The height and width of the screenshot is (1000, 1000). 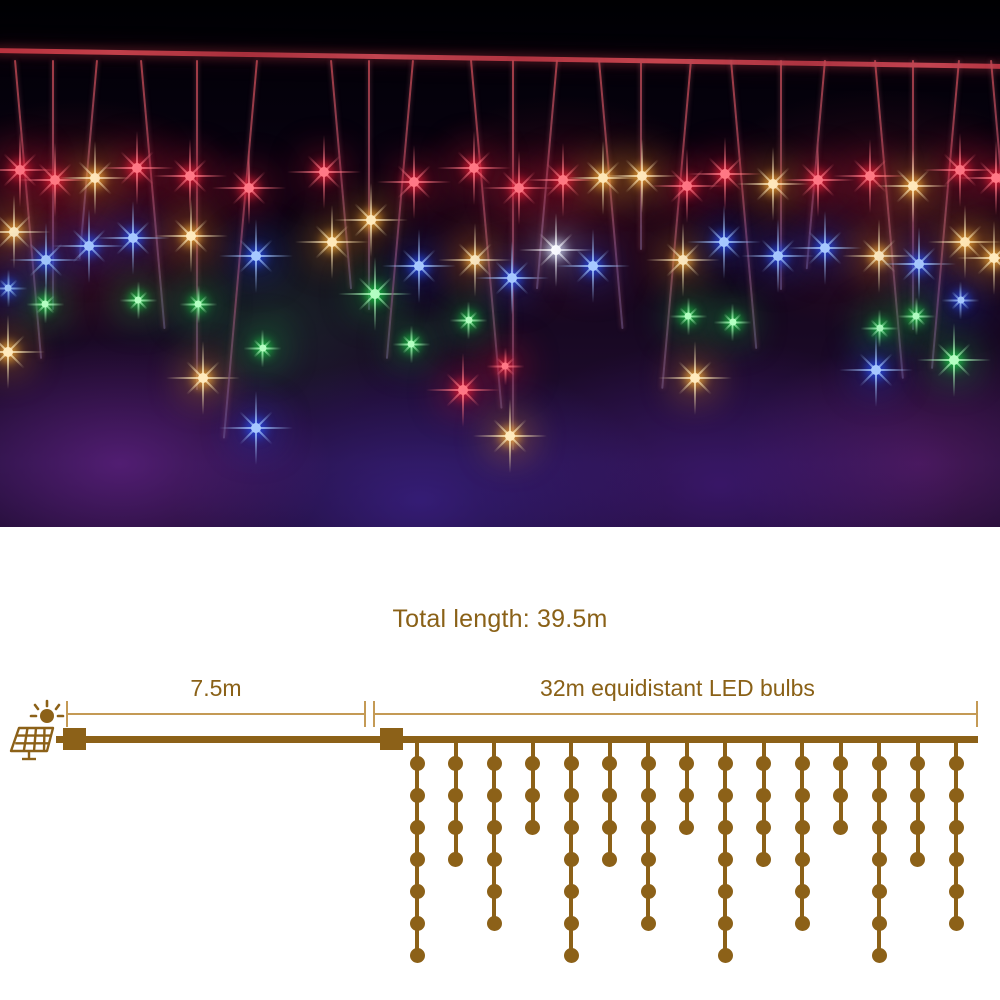 What do you see at coordinates (517, 739) in the screenshot?
I see `main-cable` at bounding box center [517, 739].